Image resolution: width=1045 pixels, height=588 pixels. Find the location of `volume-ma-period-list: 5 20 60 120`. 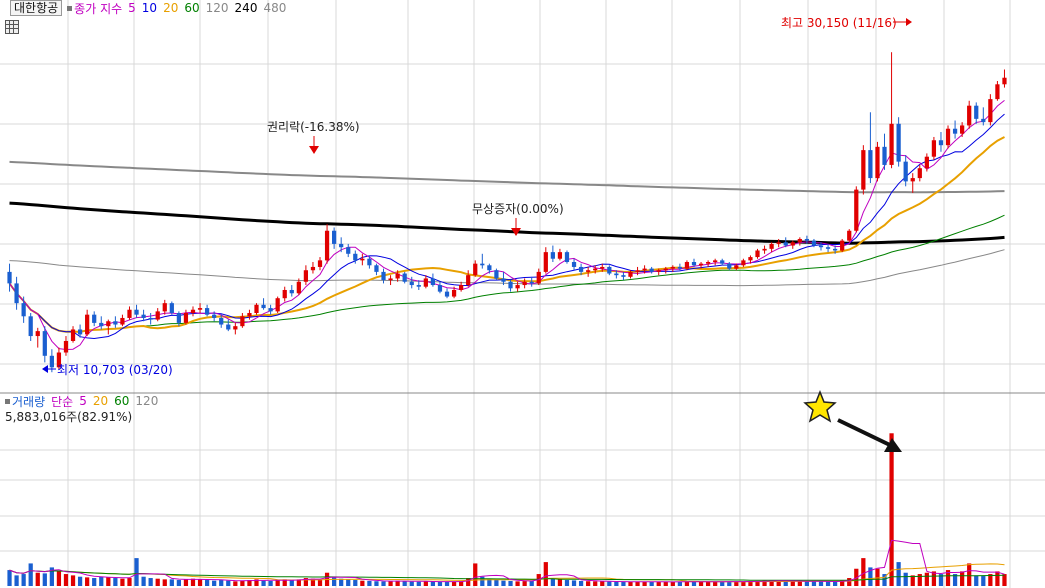

volume-ma-period-list: 5 20 60 120 is located at coordinates (115, 401).